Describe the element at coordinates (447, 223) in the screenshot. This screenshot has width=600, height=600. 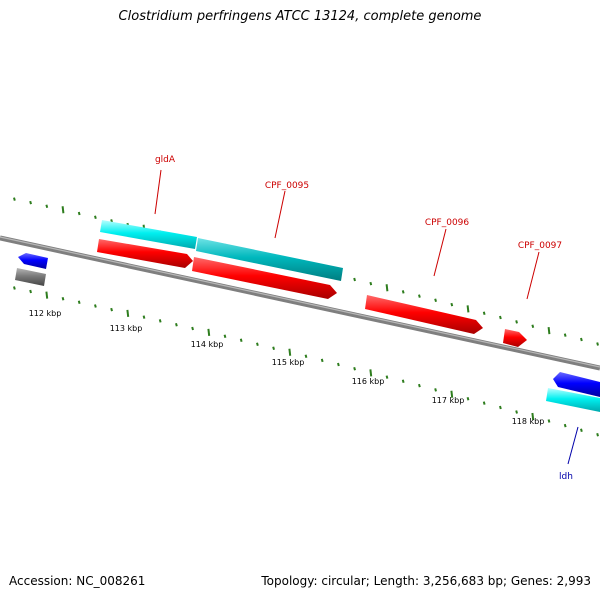
I see `gene-label-cpf-0096: CPF_0096` at that location.